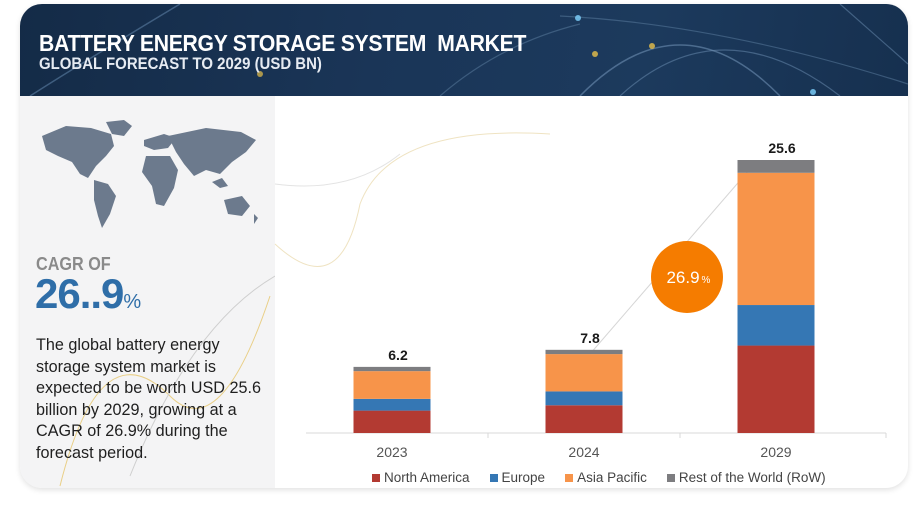 The height and width of the screenshot is (511, 922). What do you see at coordinates (776, 239) in the screenshot?
I see `bar-segment-asia-pacific-2029` at bounding box center [776, 239].